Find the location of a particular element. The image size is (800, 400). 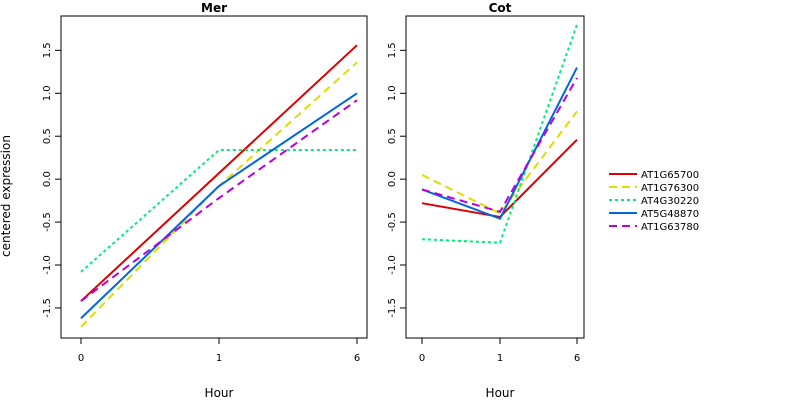

series-line-at1g76300 is located at coordinates (499, 162).